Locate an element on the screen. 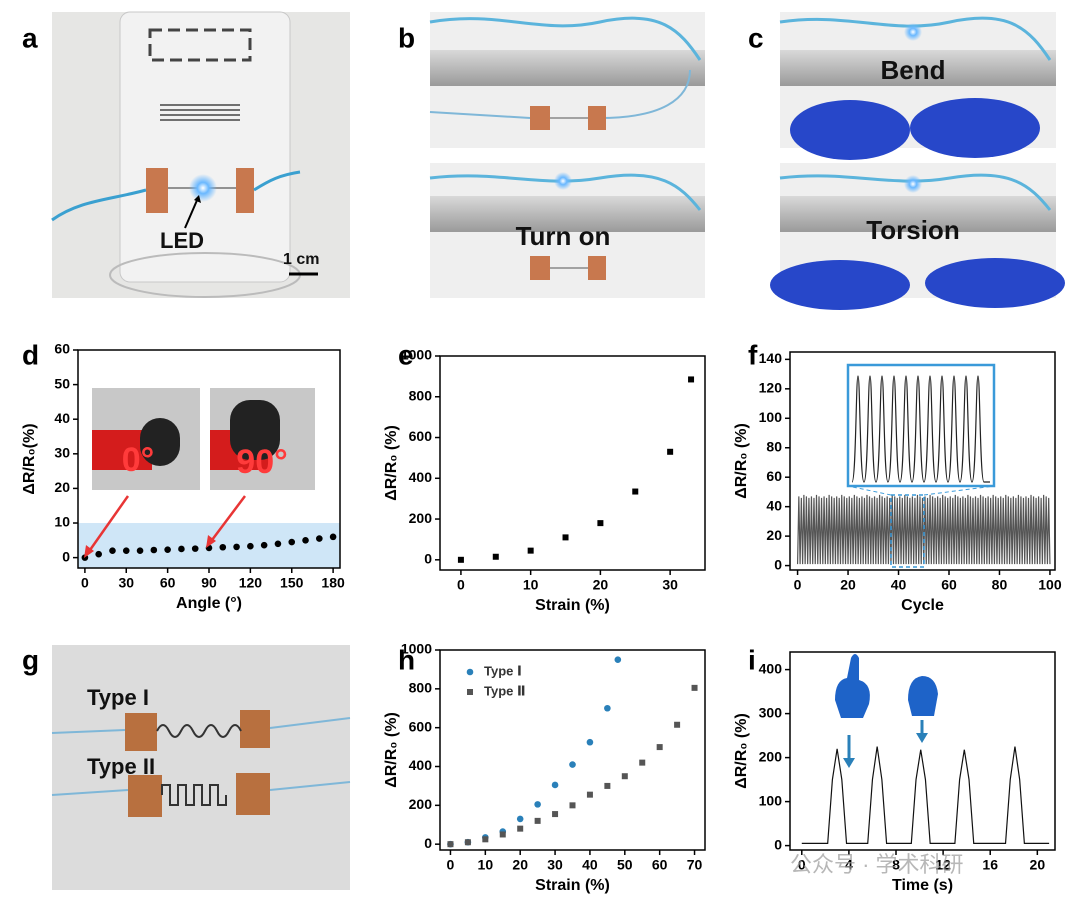 The width and height of the screenshot is (1080, 907). y-tick-label: 50 is located at coordinates (62, 383).